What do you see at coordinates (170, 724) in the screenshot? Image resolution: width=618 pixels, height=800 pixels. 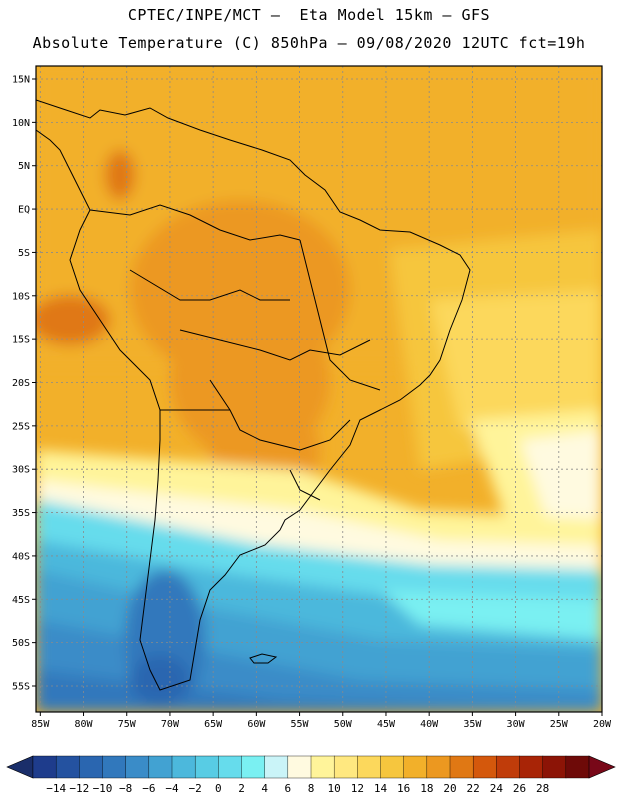 I see `lon-label: 70W` at bounding box center [170, 724].